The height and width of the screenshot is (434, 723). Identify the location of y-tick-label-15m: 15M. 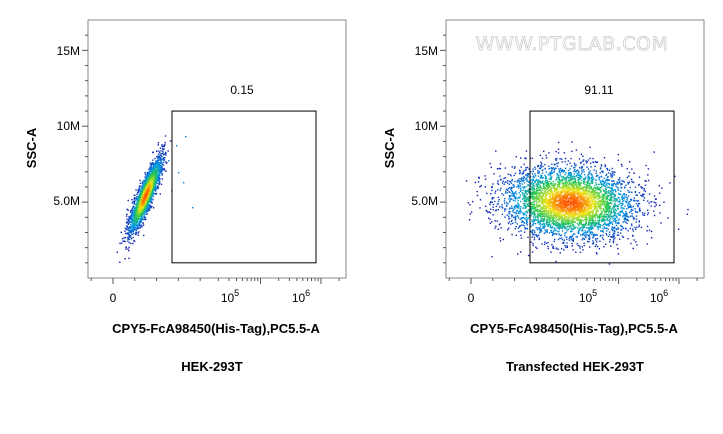
(68, 51).